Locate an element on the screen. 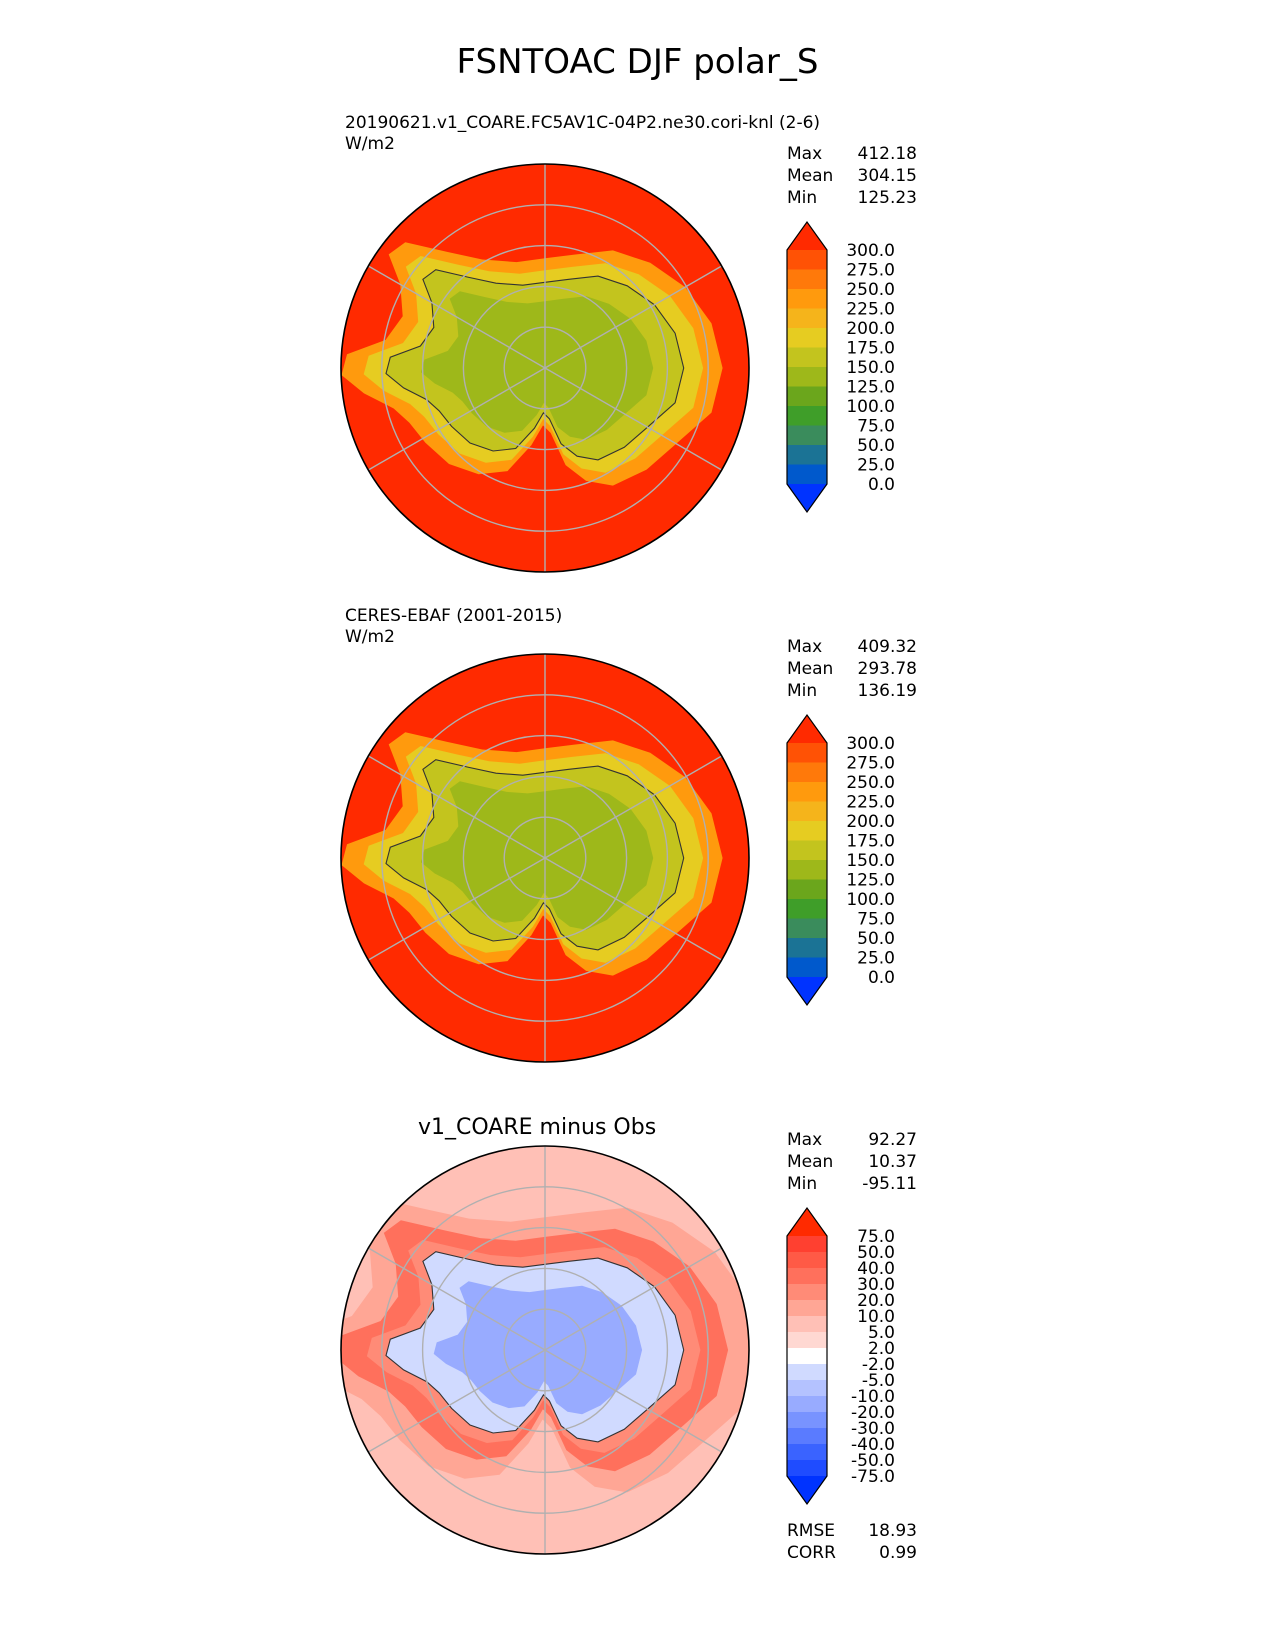 This screenshot has width=1275, height=1650. colorbar-tick-label: -50.0 is located at coordinates (873, 1461).